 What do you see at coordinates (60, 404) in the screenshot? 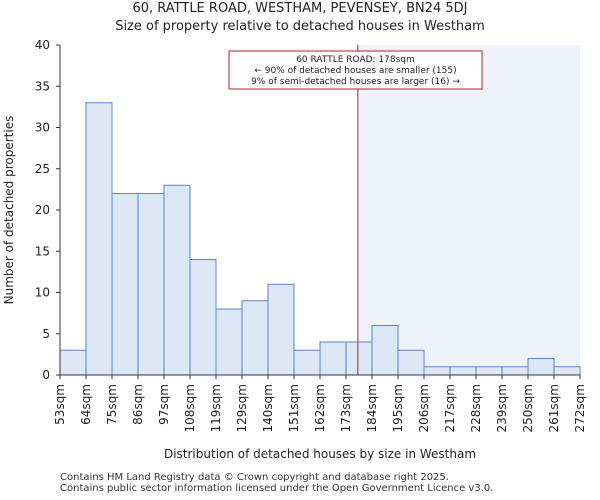
I see `x-tick-label: 53sqm` at bounding box center [60, 404].